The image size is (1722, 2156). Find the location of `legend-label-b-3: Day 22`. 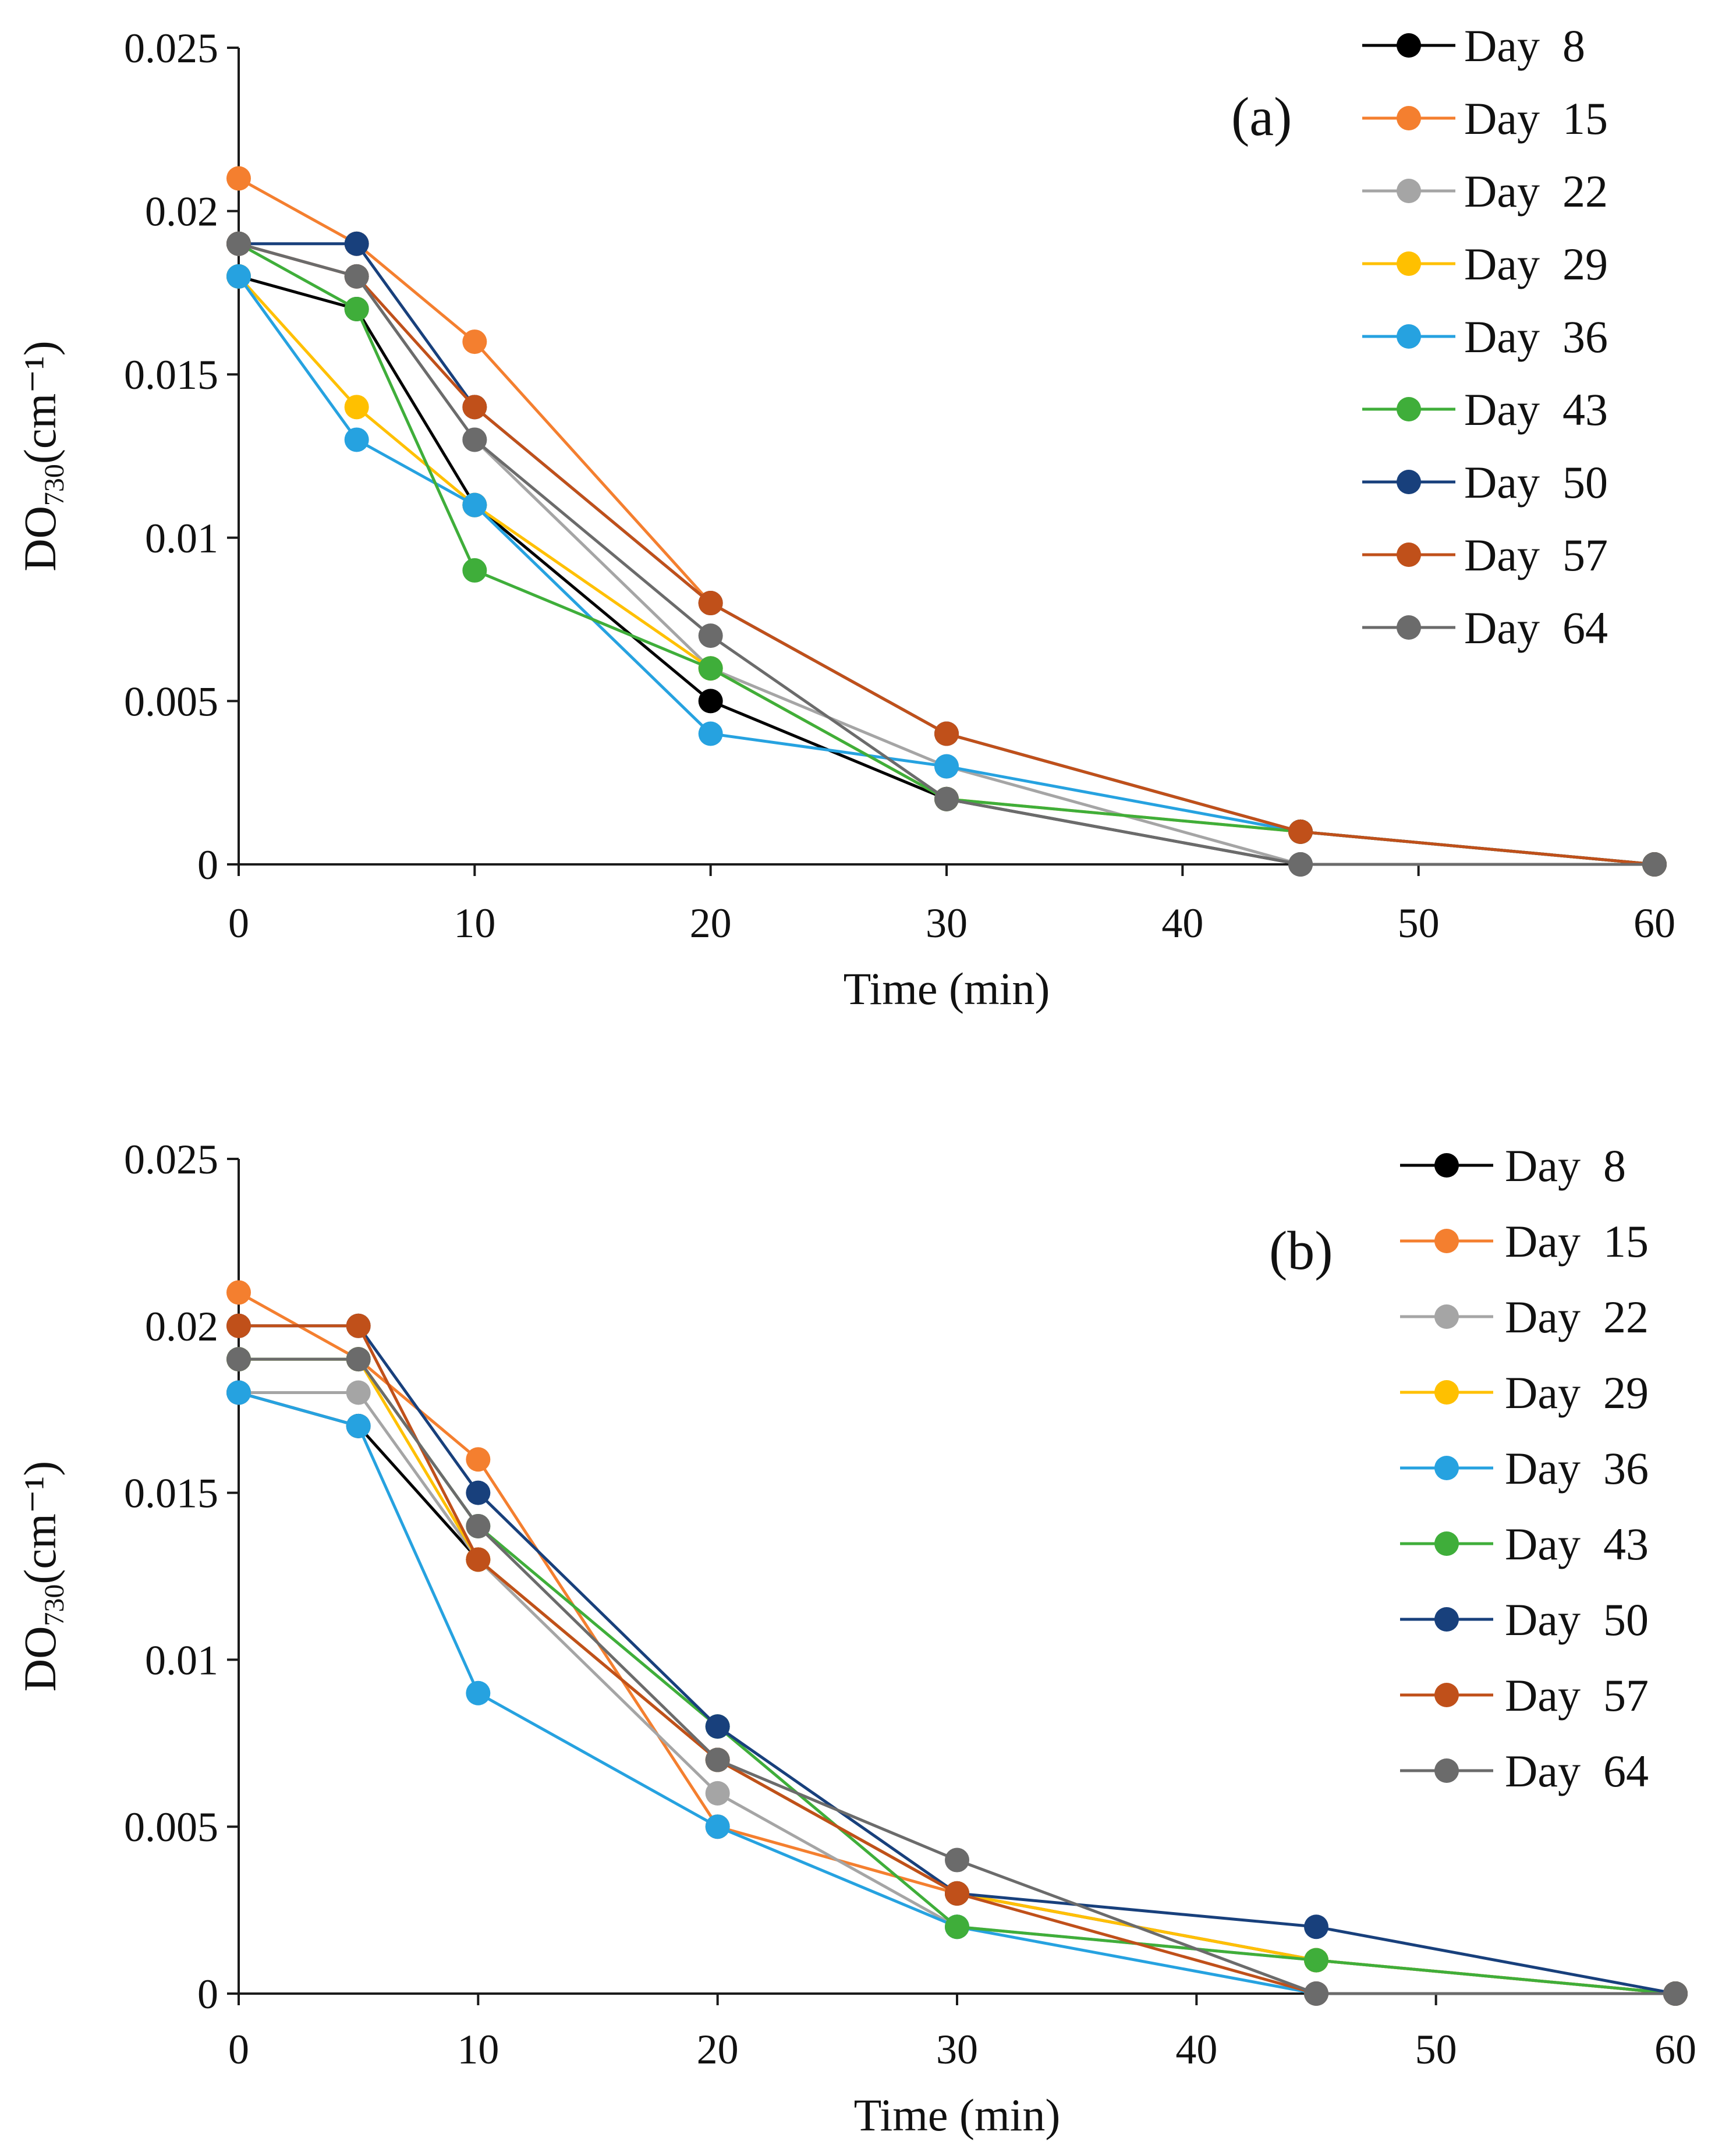

legend-label-b-3: Day 22 is located at coordinates (1577, 1317).